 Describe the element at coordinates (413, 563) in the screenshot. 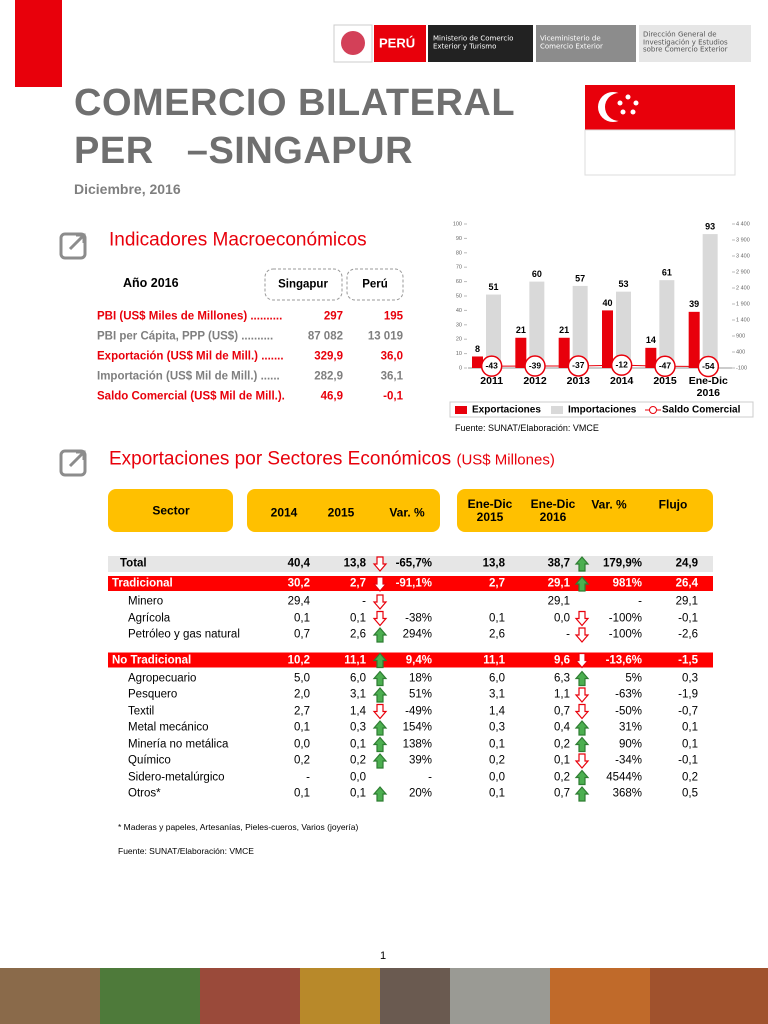

I see `cell: -65,7%` at that location.